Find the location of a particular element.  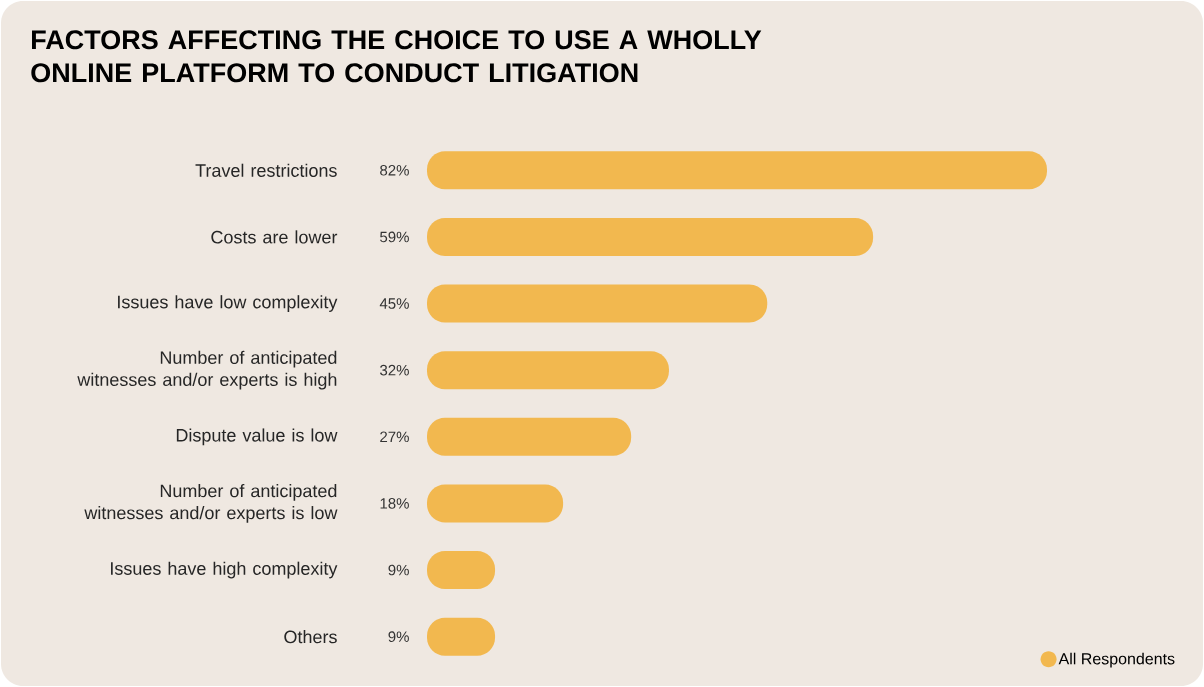

chart-title: FACTORS AFFECTING THE CHOICE TO USE A WHOLLY ONLINE PLATFORM TO CONDUCT LITIGATION is located at coordinates (396, 56).